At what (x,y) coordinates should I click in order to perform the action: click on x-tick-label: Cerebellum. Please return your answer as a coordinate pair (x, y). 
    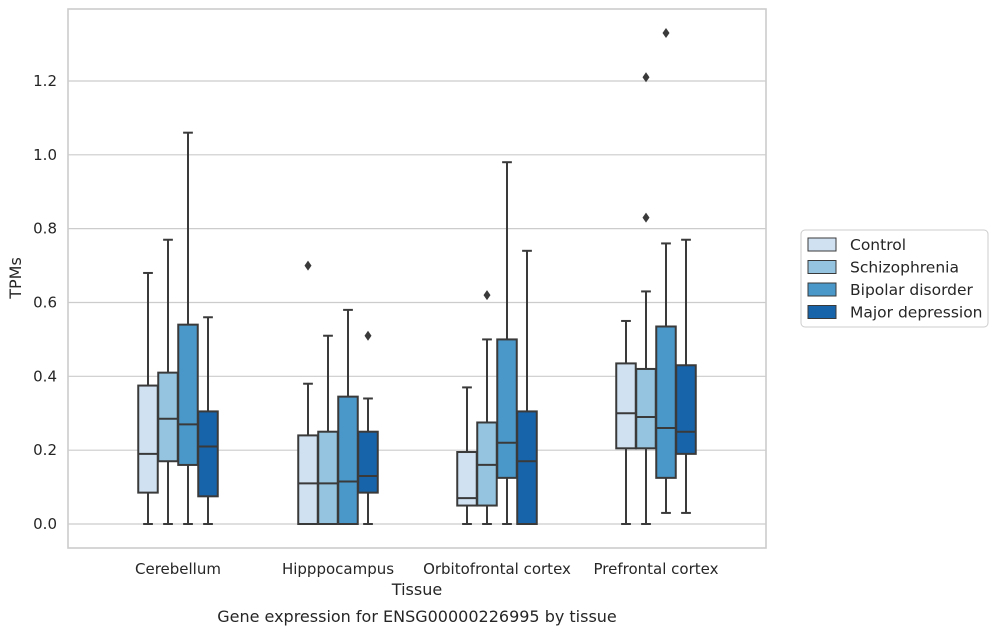
    Looking at the image, I should click on (178, 569).